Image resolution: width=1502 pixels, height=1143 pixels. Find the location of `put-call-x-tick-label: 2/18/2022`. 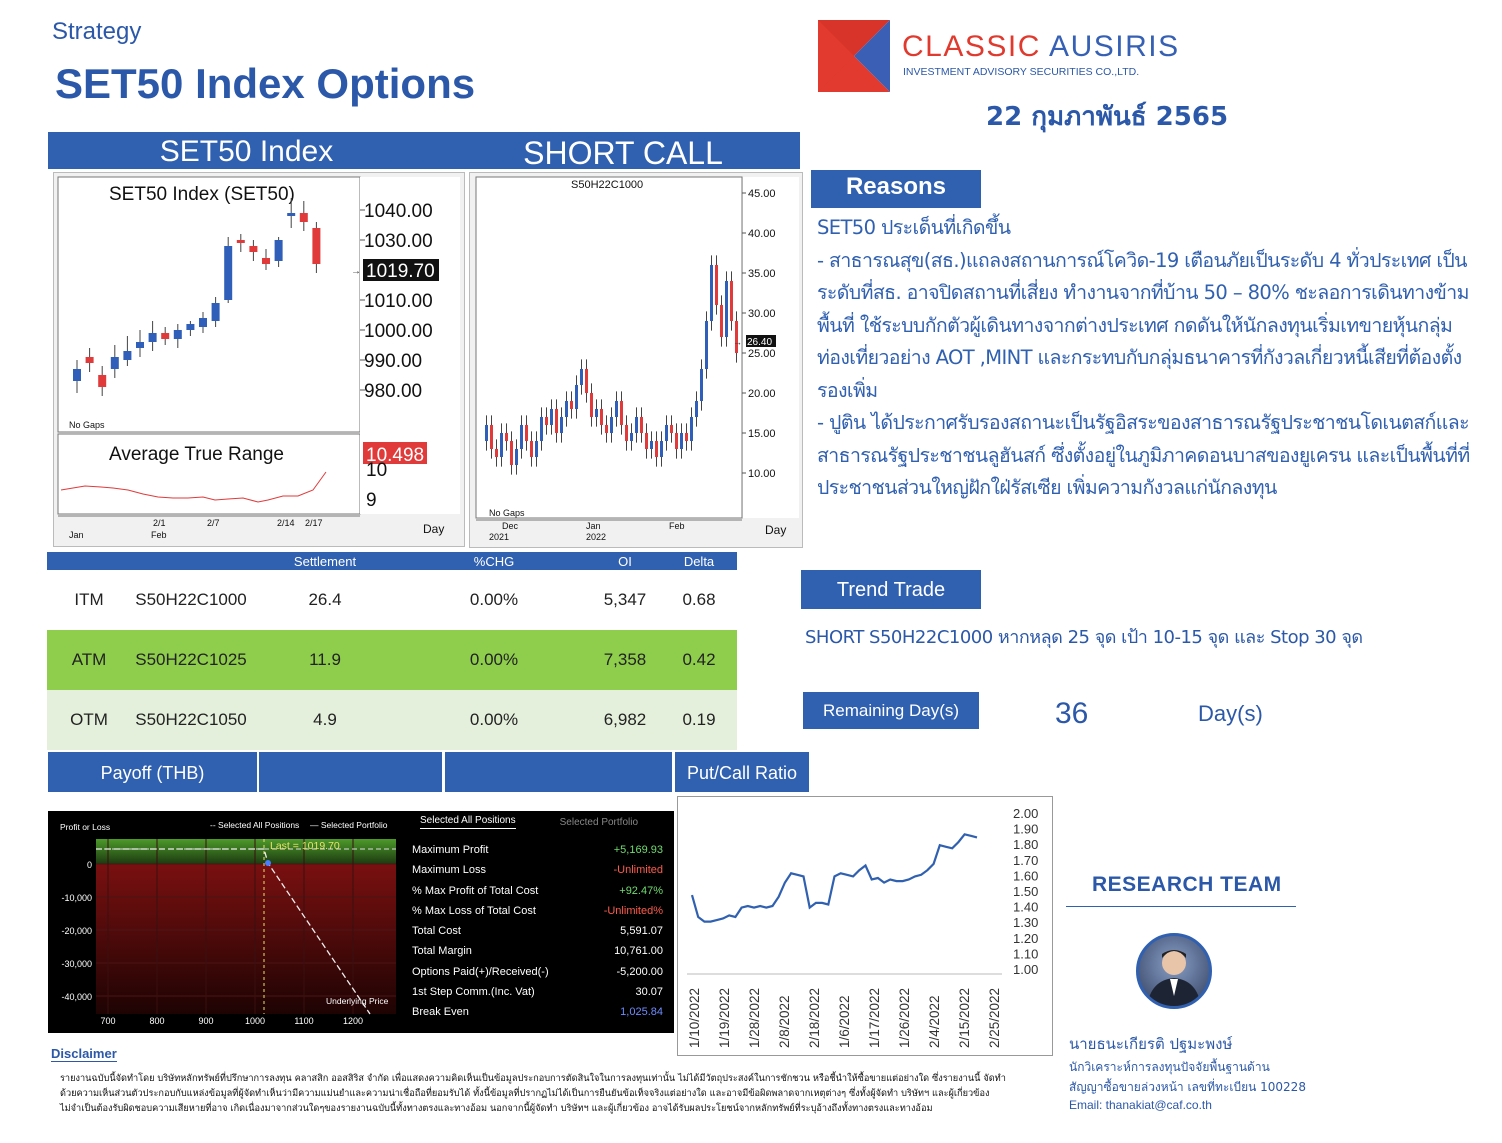

put-call-x-tick-label: 2/18/2022 is located at coordinates (814, 1018).